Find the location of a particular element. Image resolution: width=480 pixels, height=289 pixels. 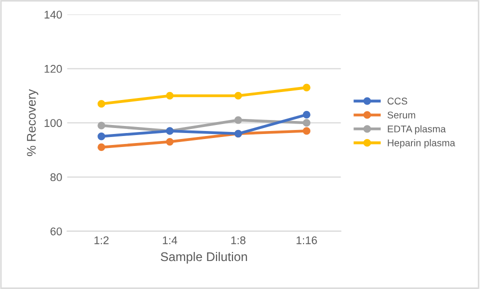

legend-label: Heparin plasma is located at coordinates (422, 143).